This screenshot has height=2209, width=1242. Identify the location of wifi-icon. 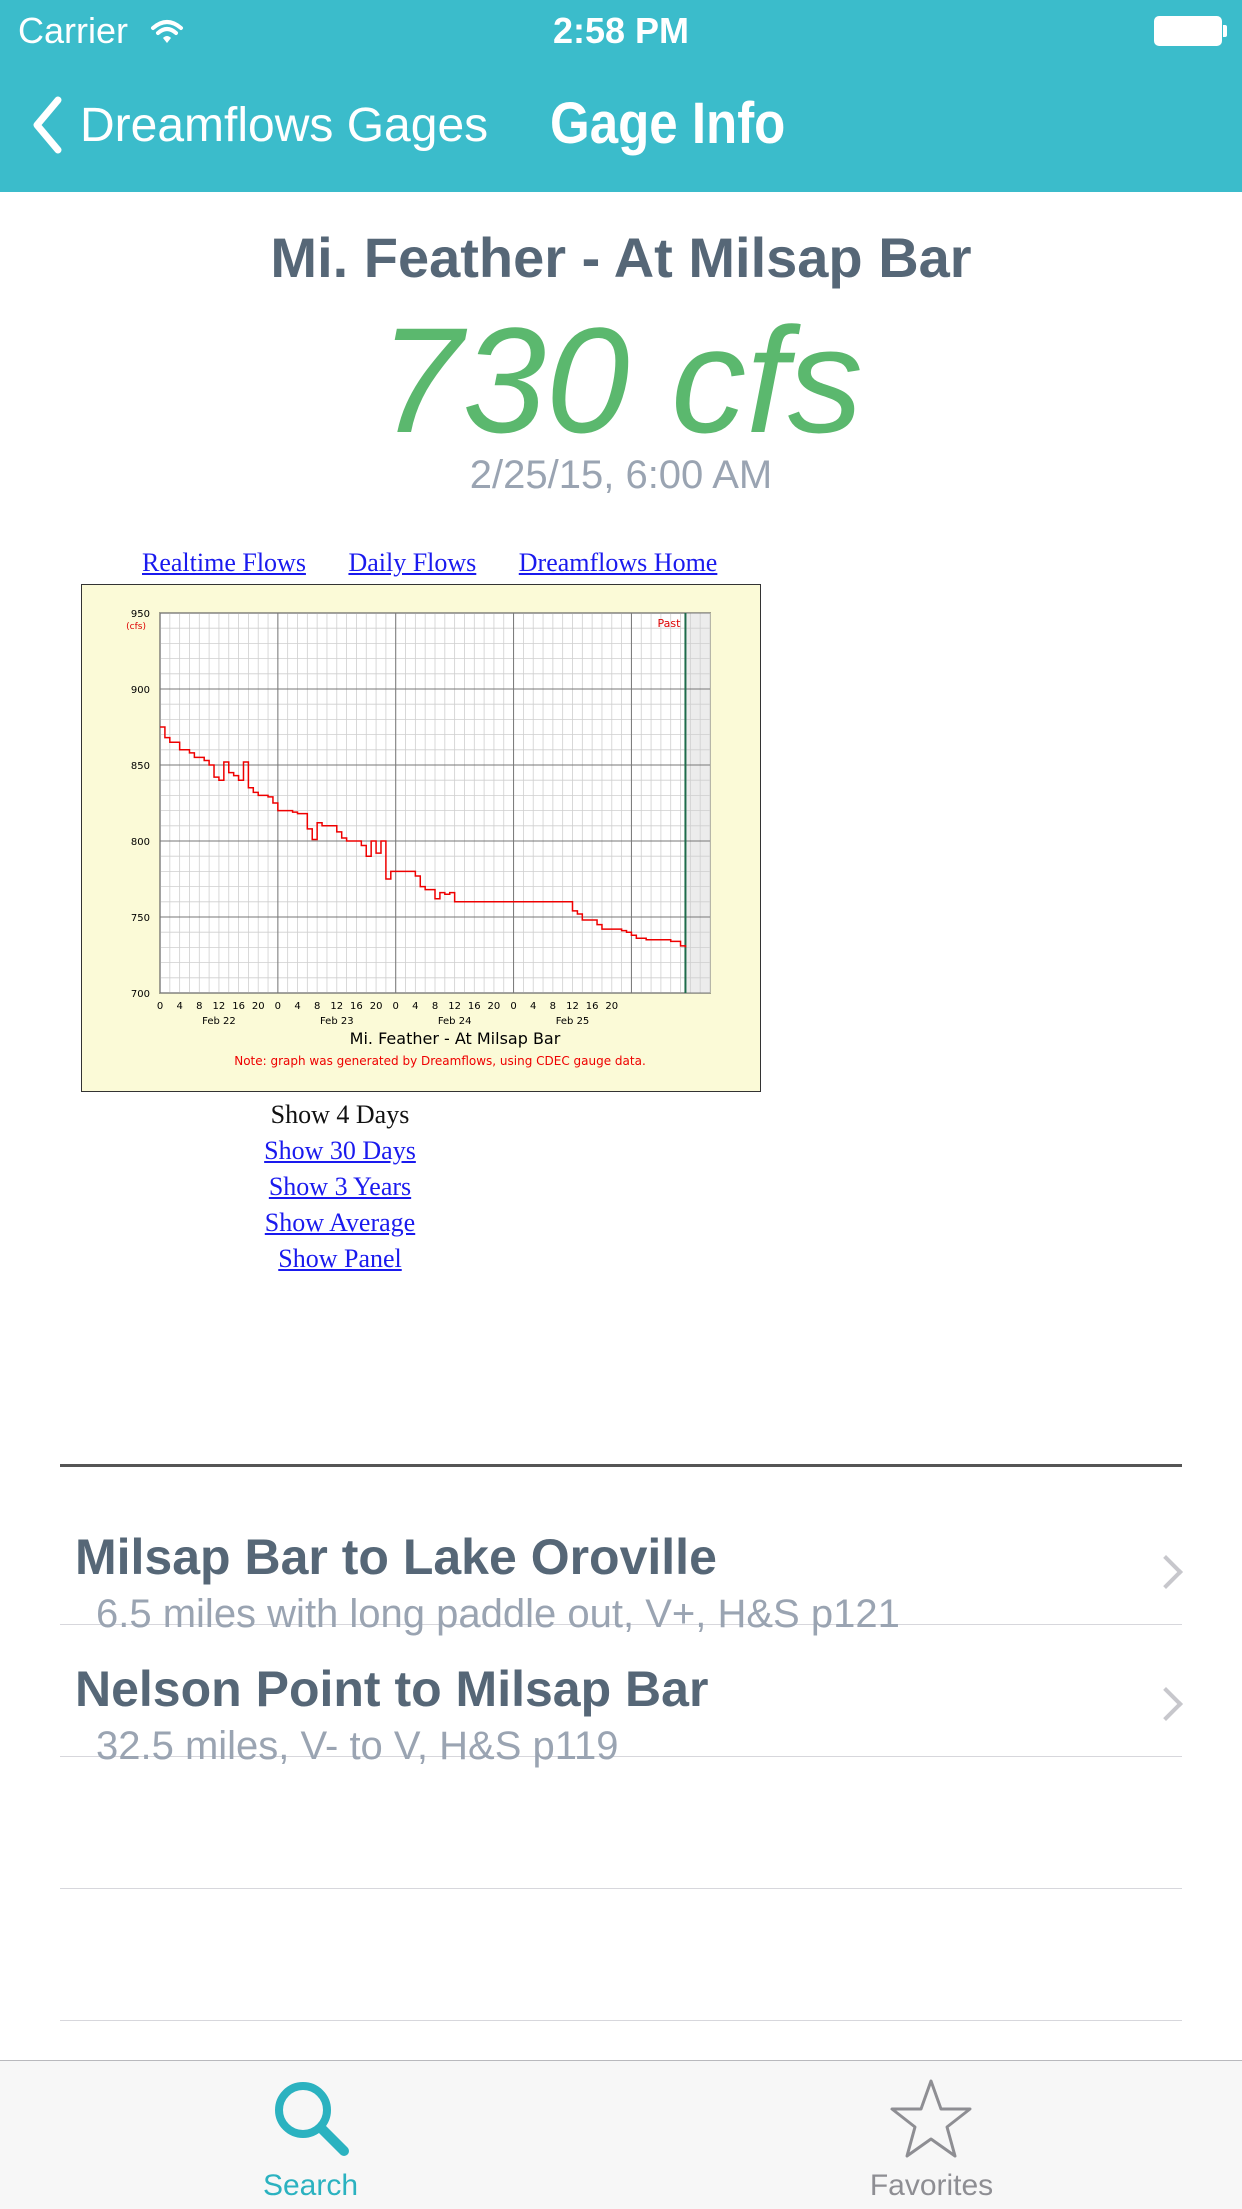
(167, 33).